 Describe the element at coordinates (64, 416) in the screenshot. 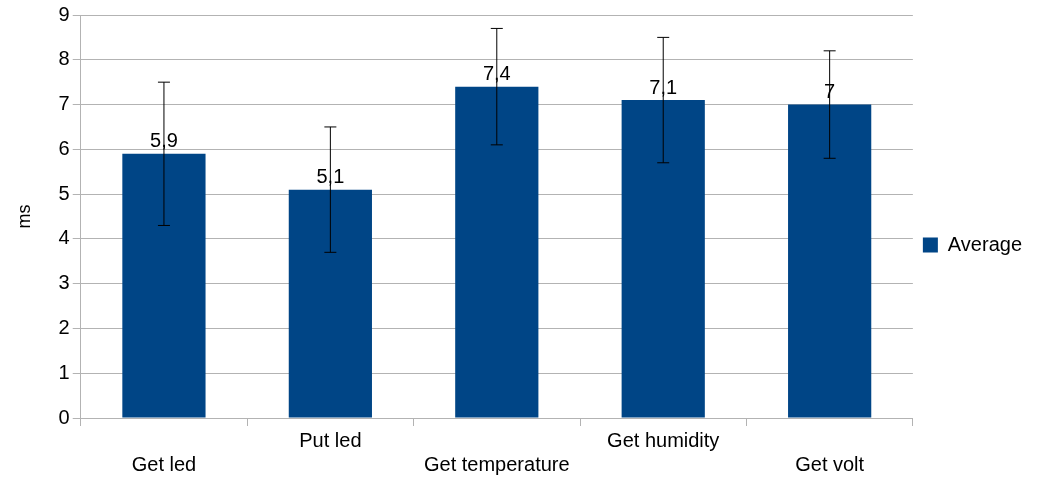

I see `y-tick-label: 0` at that location.